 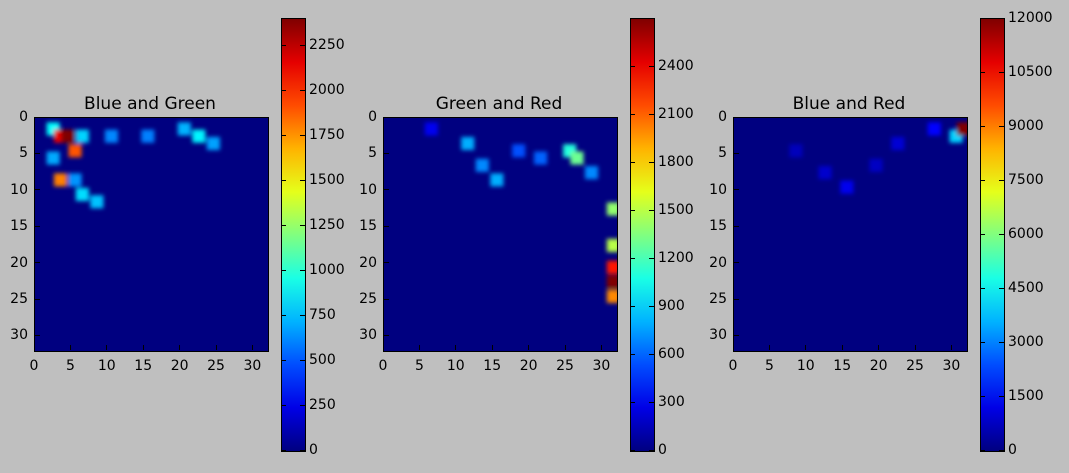 What do you see at coordinates (150, 104) in the screenshot?
I see `chart-title: Blue and Green` at bounding box center [150, 104].